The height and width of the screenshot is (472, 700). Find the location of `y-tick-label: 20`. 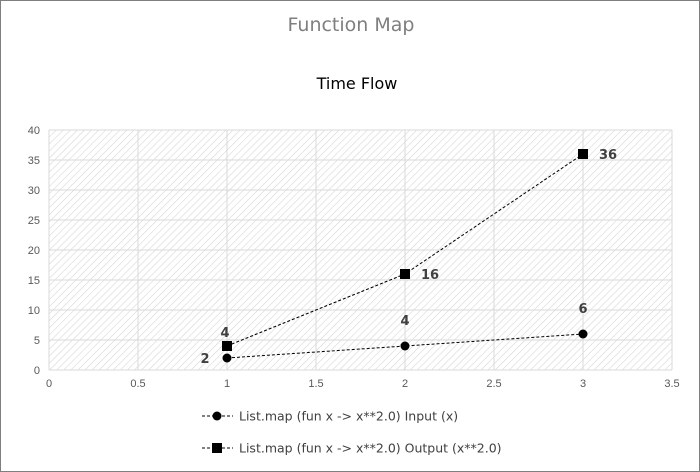

y-tick-label: 20 is located at coordinates (34, 251).